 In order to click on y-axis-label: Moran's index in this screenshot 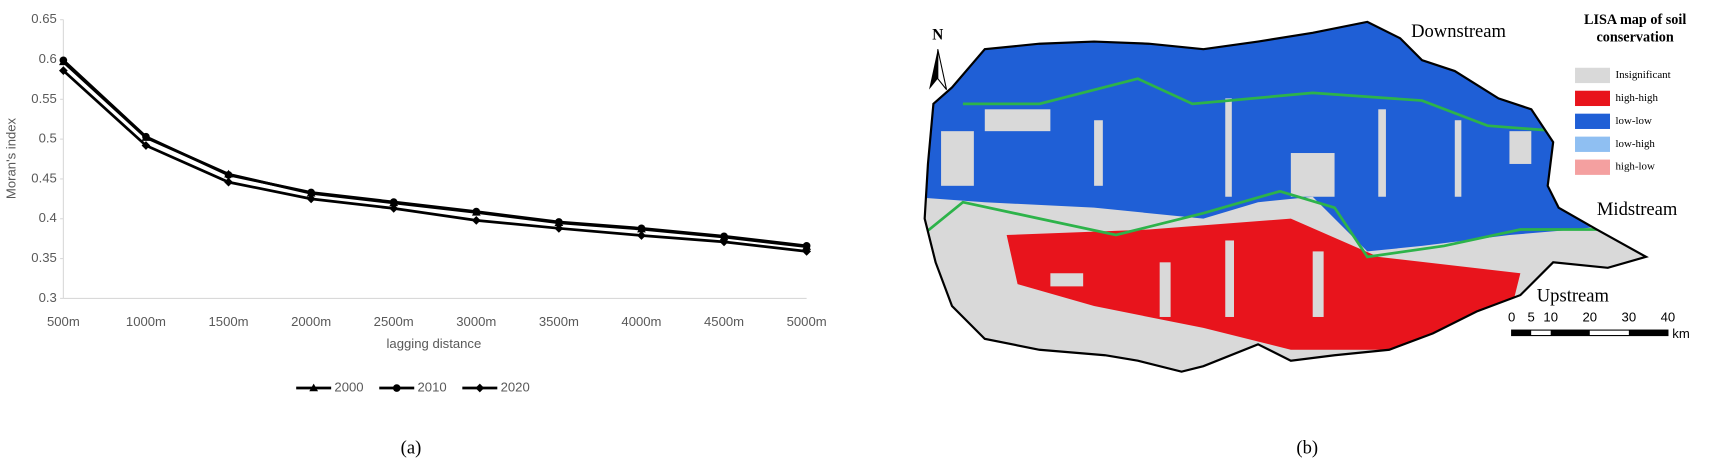, I will do `click(10, 158)`.